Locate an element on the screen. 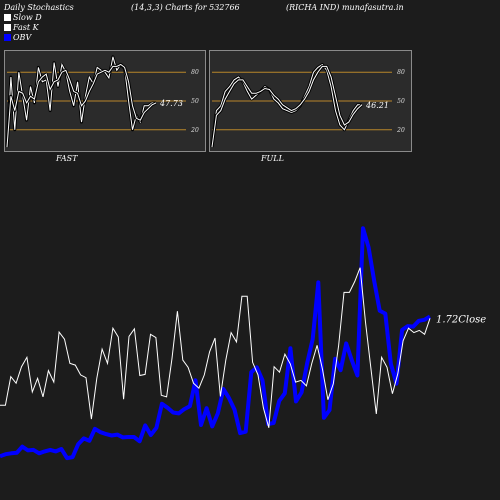  full-ytick-80: 80 is located at coordinates (401, 72).